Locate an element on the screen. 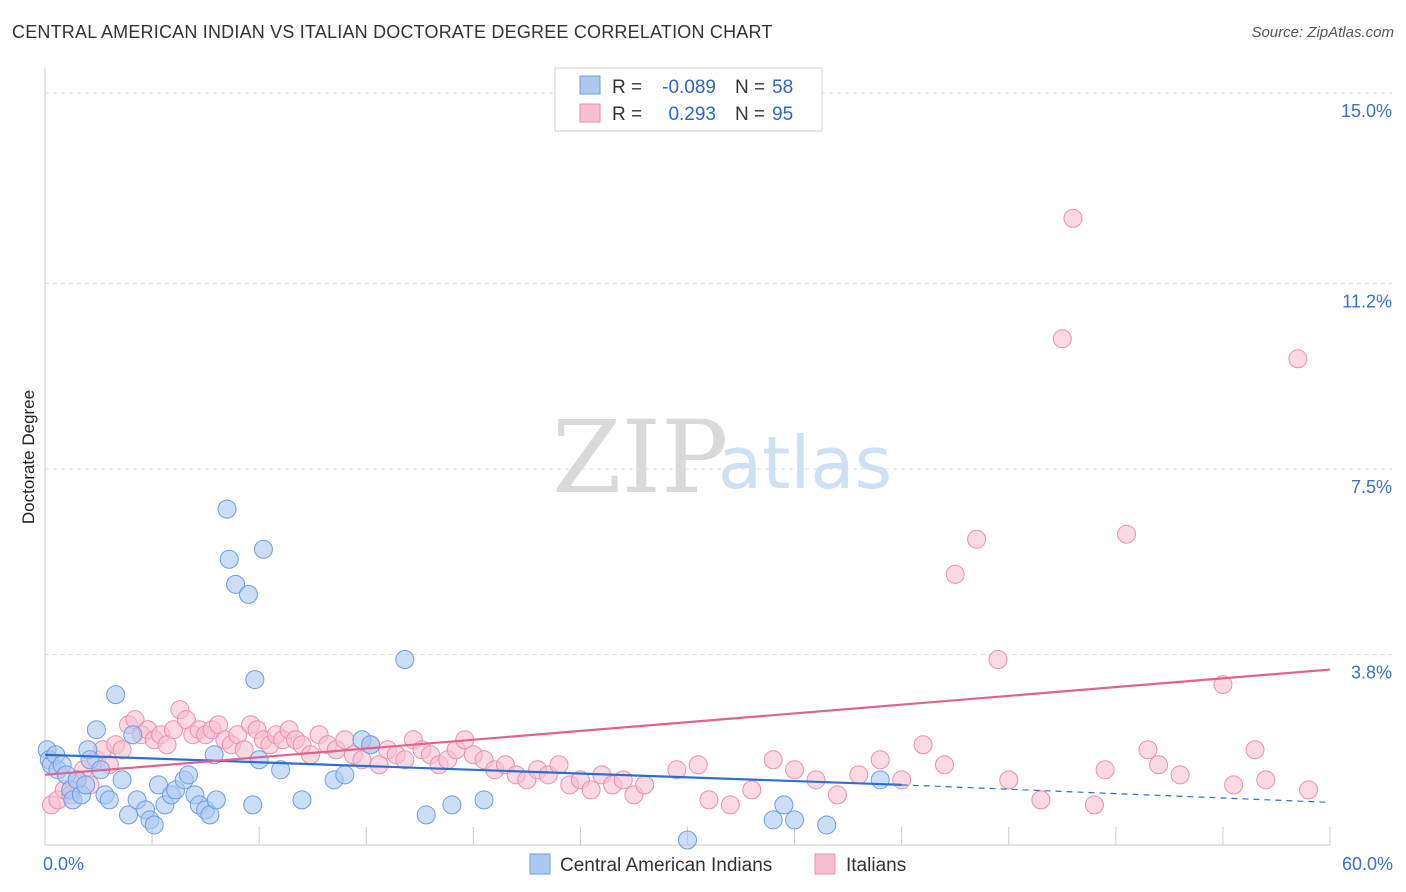 This screenshot has height=892, width=1406. watermark-zip: ZIP is located at coordinates (640, 457).